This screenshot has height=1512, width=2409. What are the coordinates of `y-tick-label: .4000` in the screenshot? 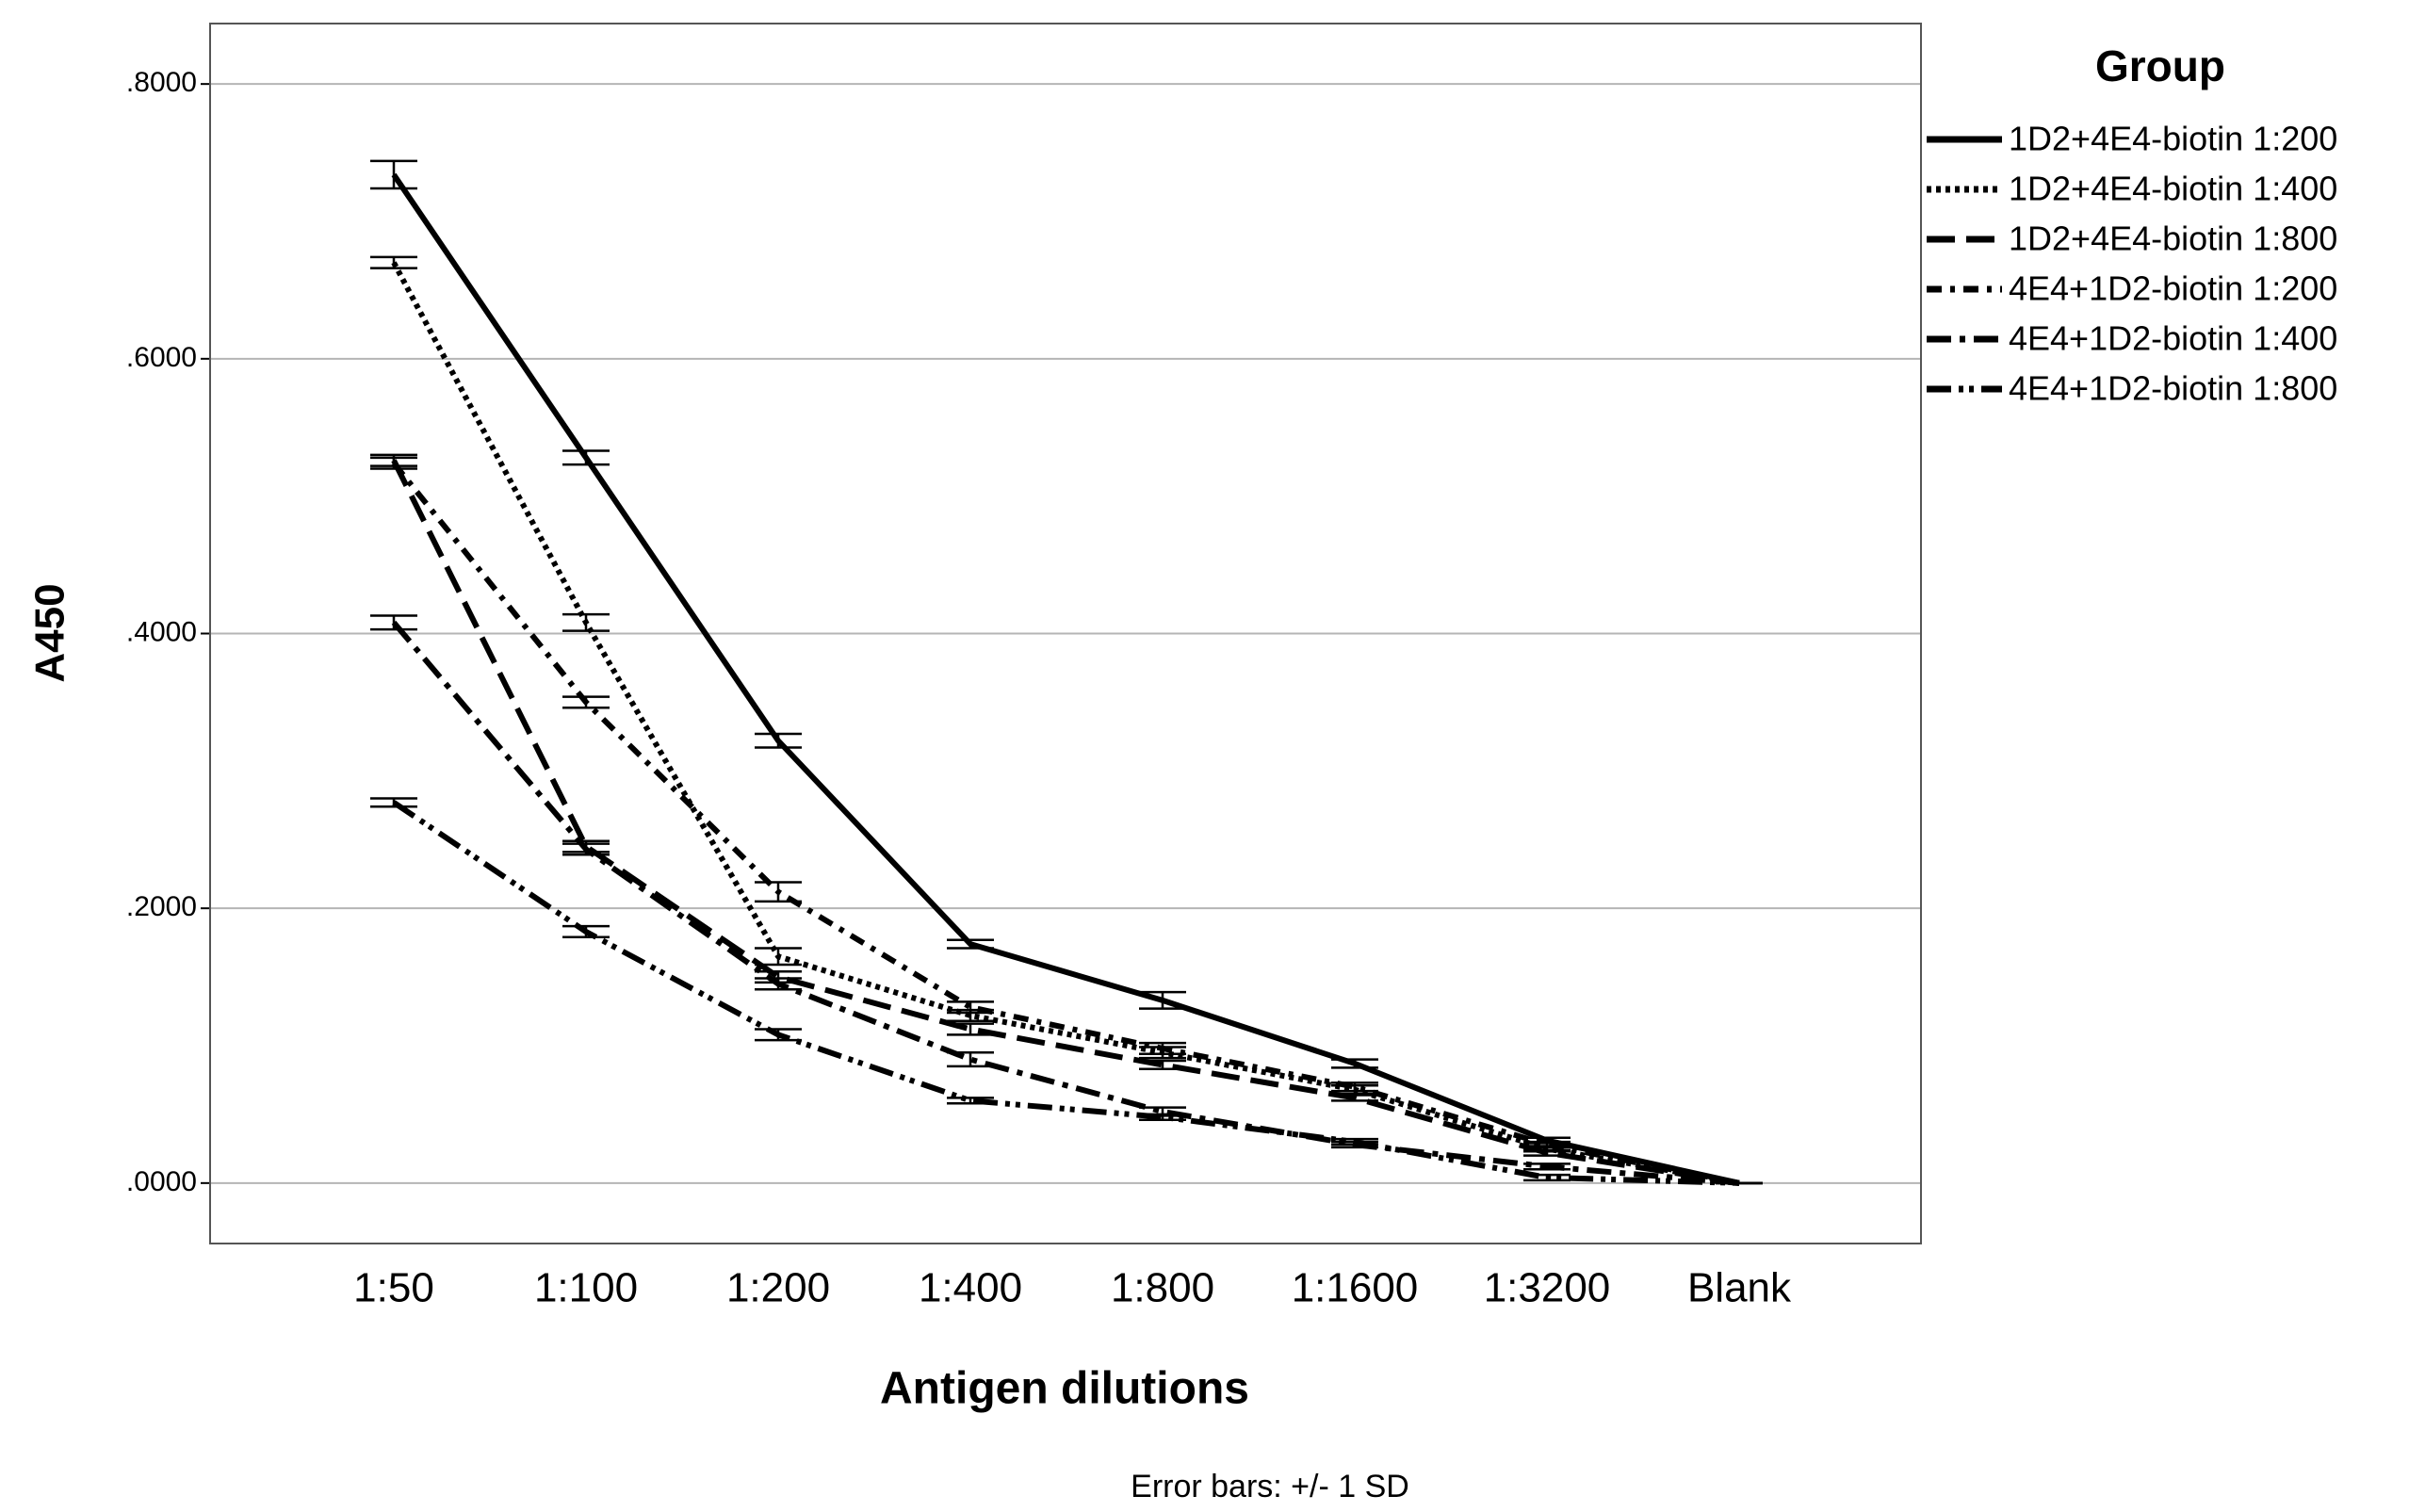 It's located at (162, 631).